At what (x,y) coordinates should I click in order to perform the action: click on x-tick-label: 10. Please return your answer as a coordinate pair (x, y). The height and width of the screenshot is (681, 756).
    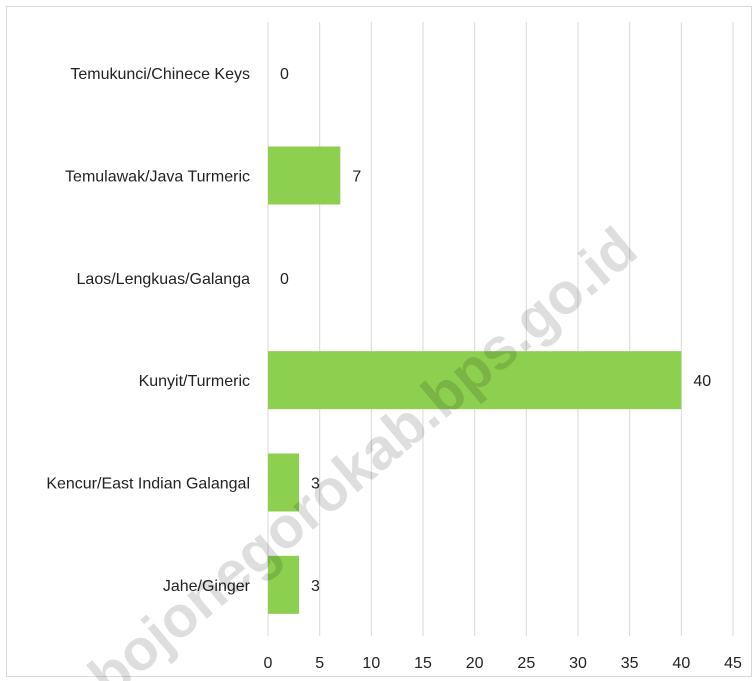
    Looking at the image, I should click on (371, 663).